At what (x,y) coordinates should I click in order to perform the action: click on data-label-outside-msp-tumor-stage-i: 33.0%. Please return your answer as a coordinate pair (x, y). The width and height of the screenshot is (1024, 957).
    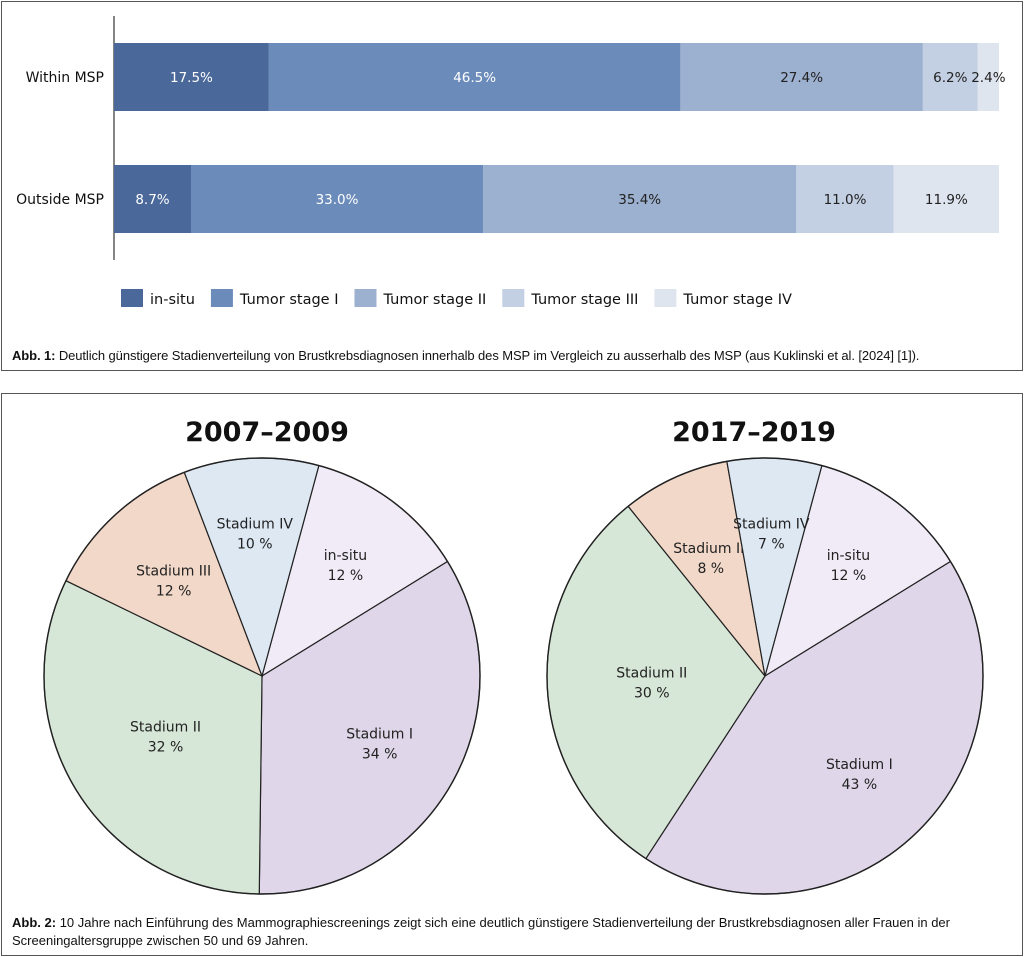
    Looking at the image, I should click on (337, 200).